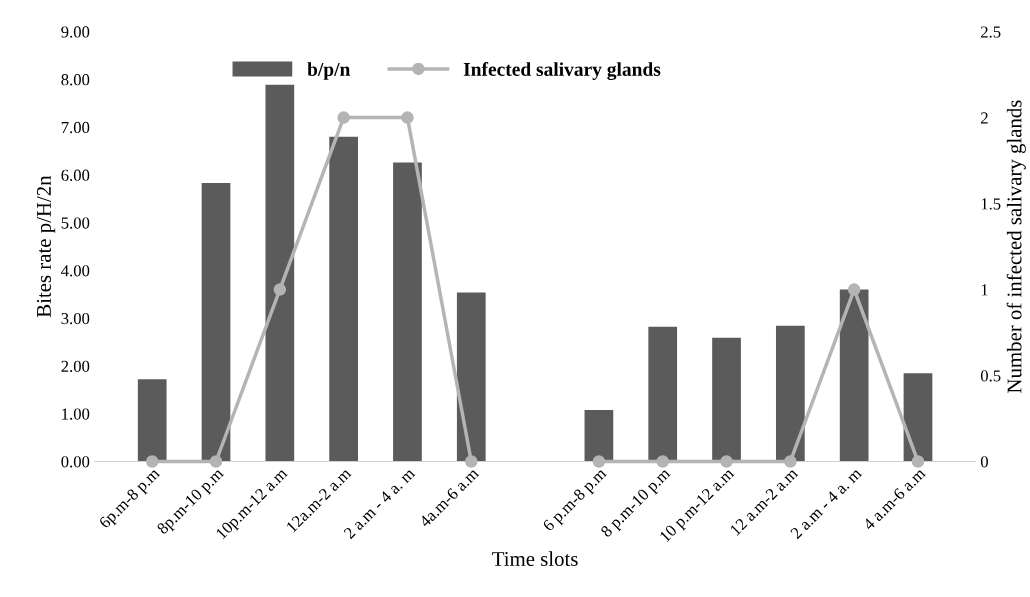  I want to click on y-tick-label: 2.00, so click(75, 366).